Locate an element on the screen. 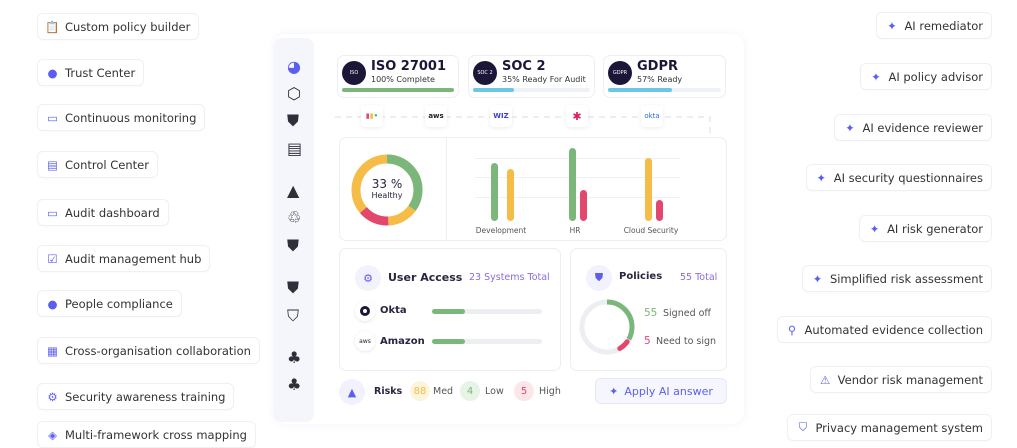  policies-total: 55 Total is located at coordinates (699, 277).